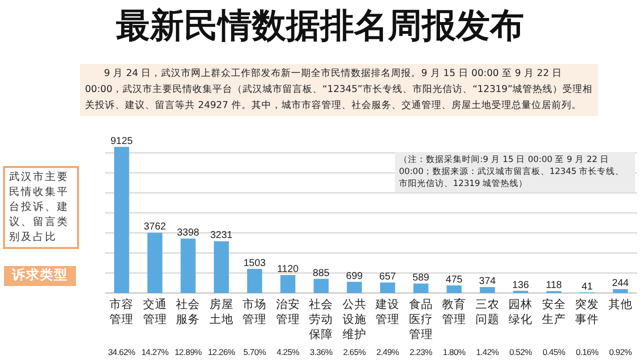 The height and width of the screenshot is (360, 640). What do you see at coordinates (255, 352) in the screenshot?
I see `text: 5.70%` at bounding box center [255, 352].